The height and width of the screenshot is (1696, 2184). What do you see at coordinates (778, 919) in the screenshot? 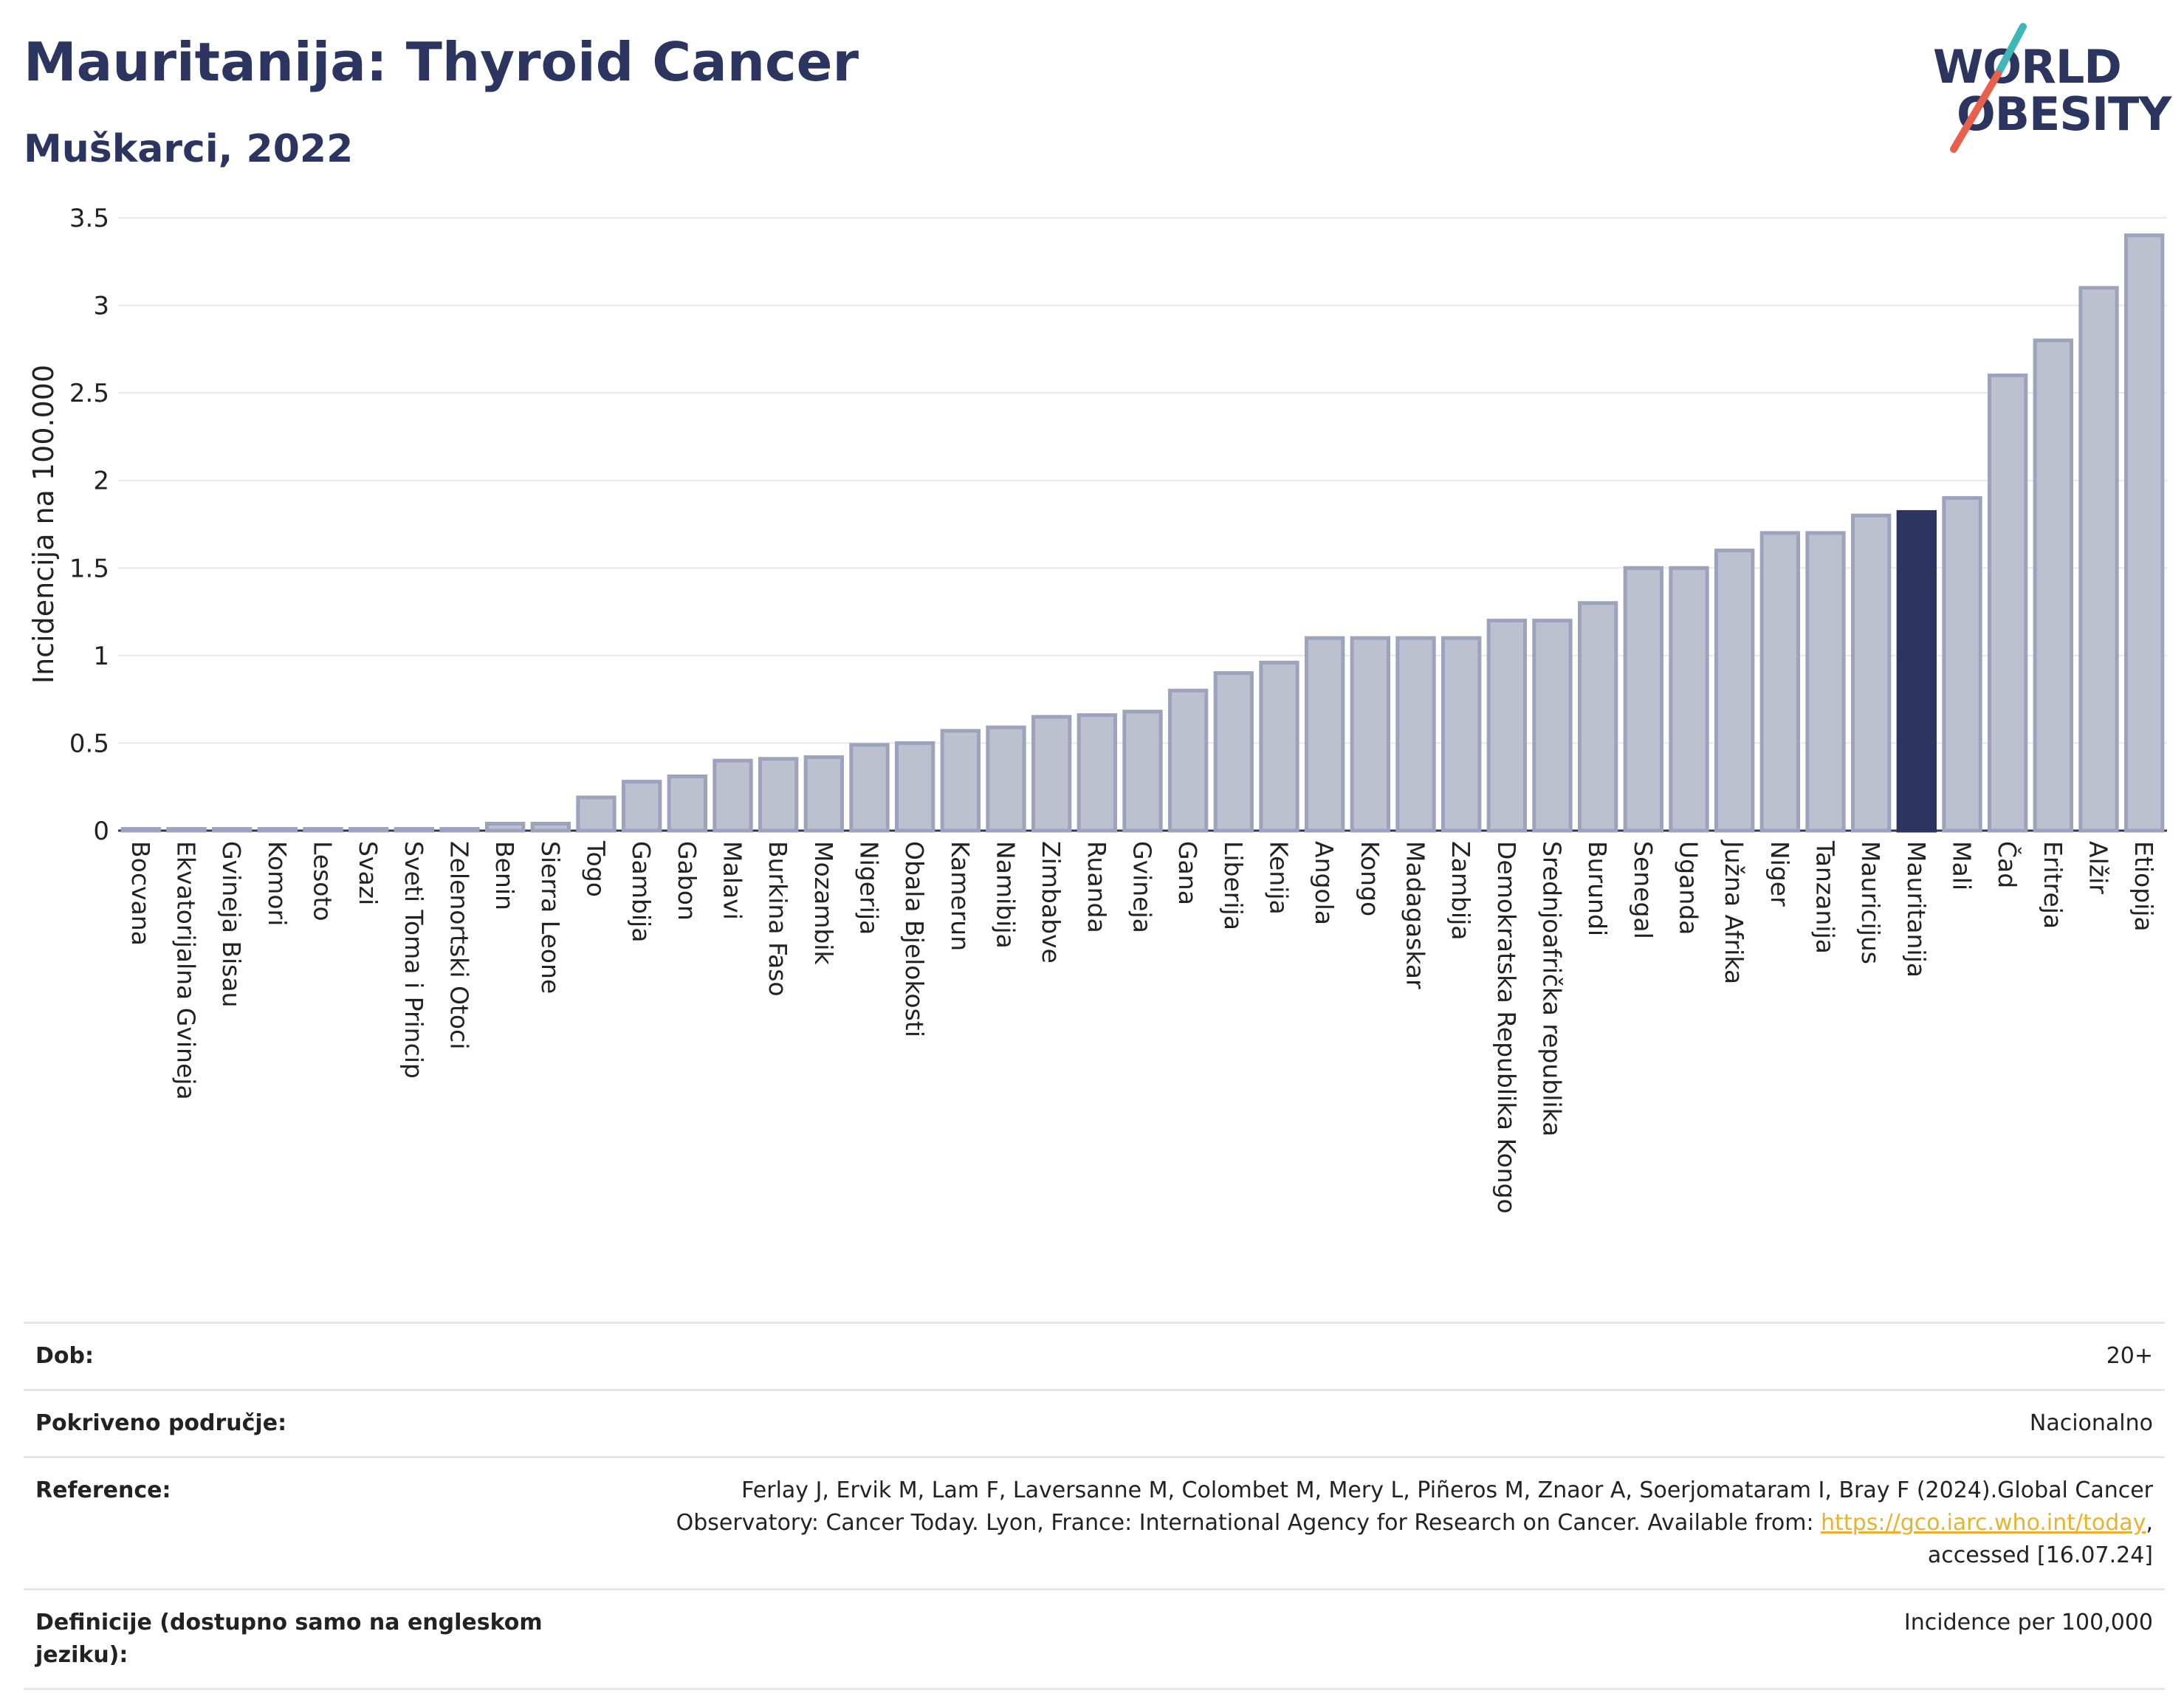
I see `x-tick-label: Burkina Faso` at bounding box center [778, 919].